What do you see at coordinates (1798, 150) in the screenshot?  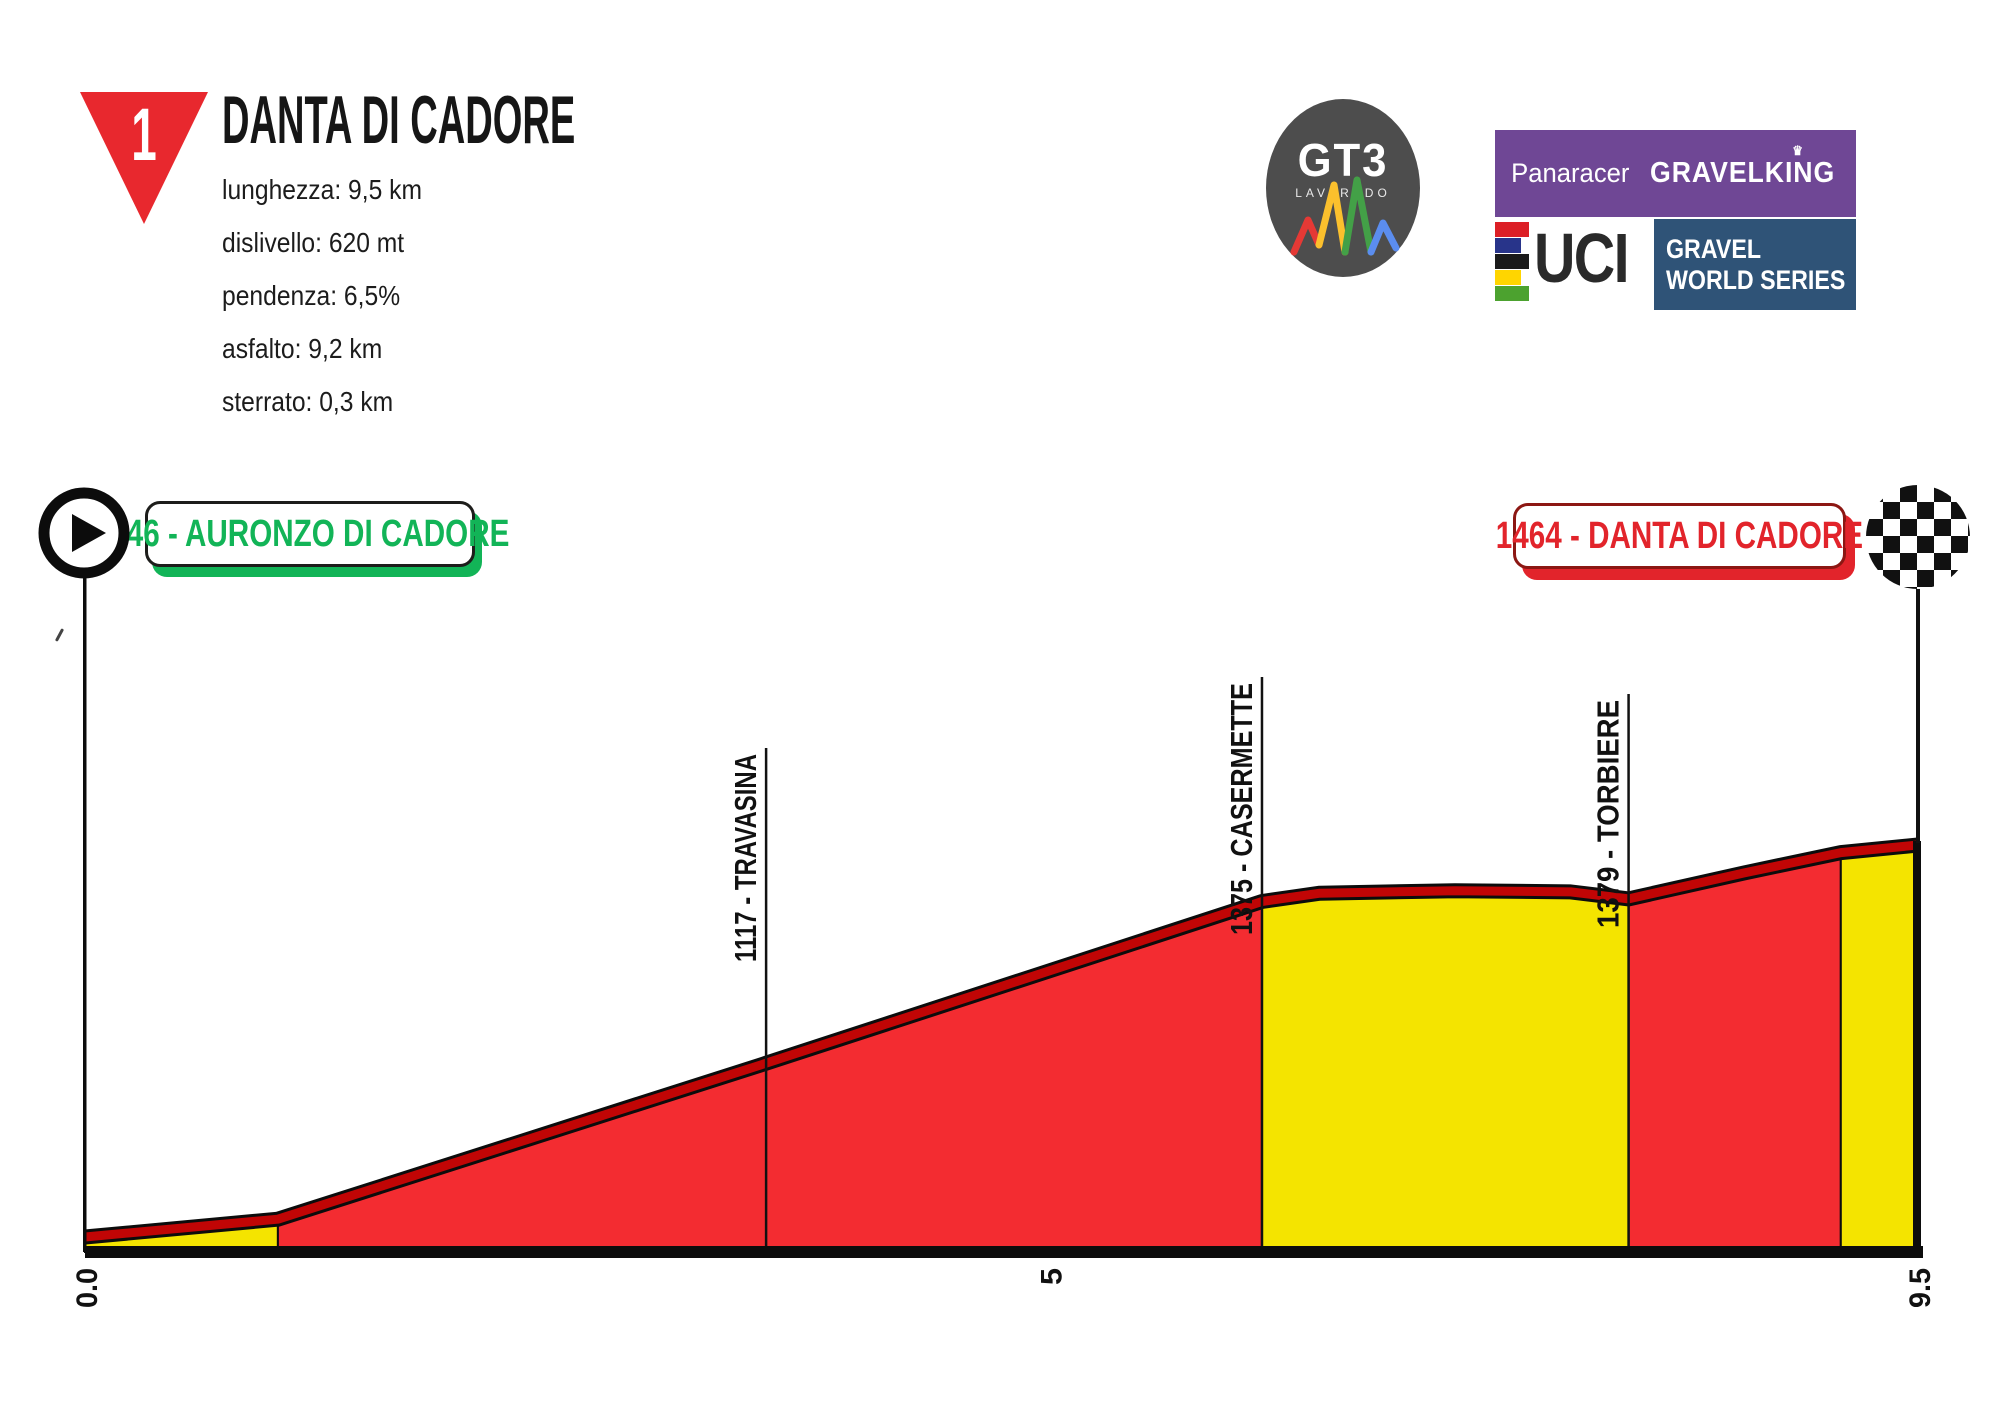 I see `crown-icon: ♛` at bounding box center [1798, 150].